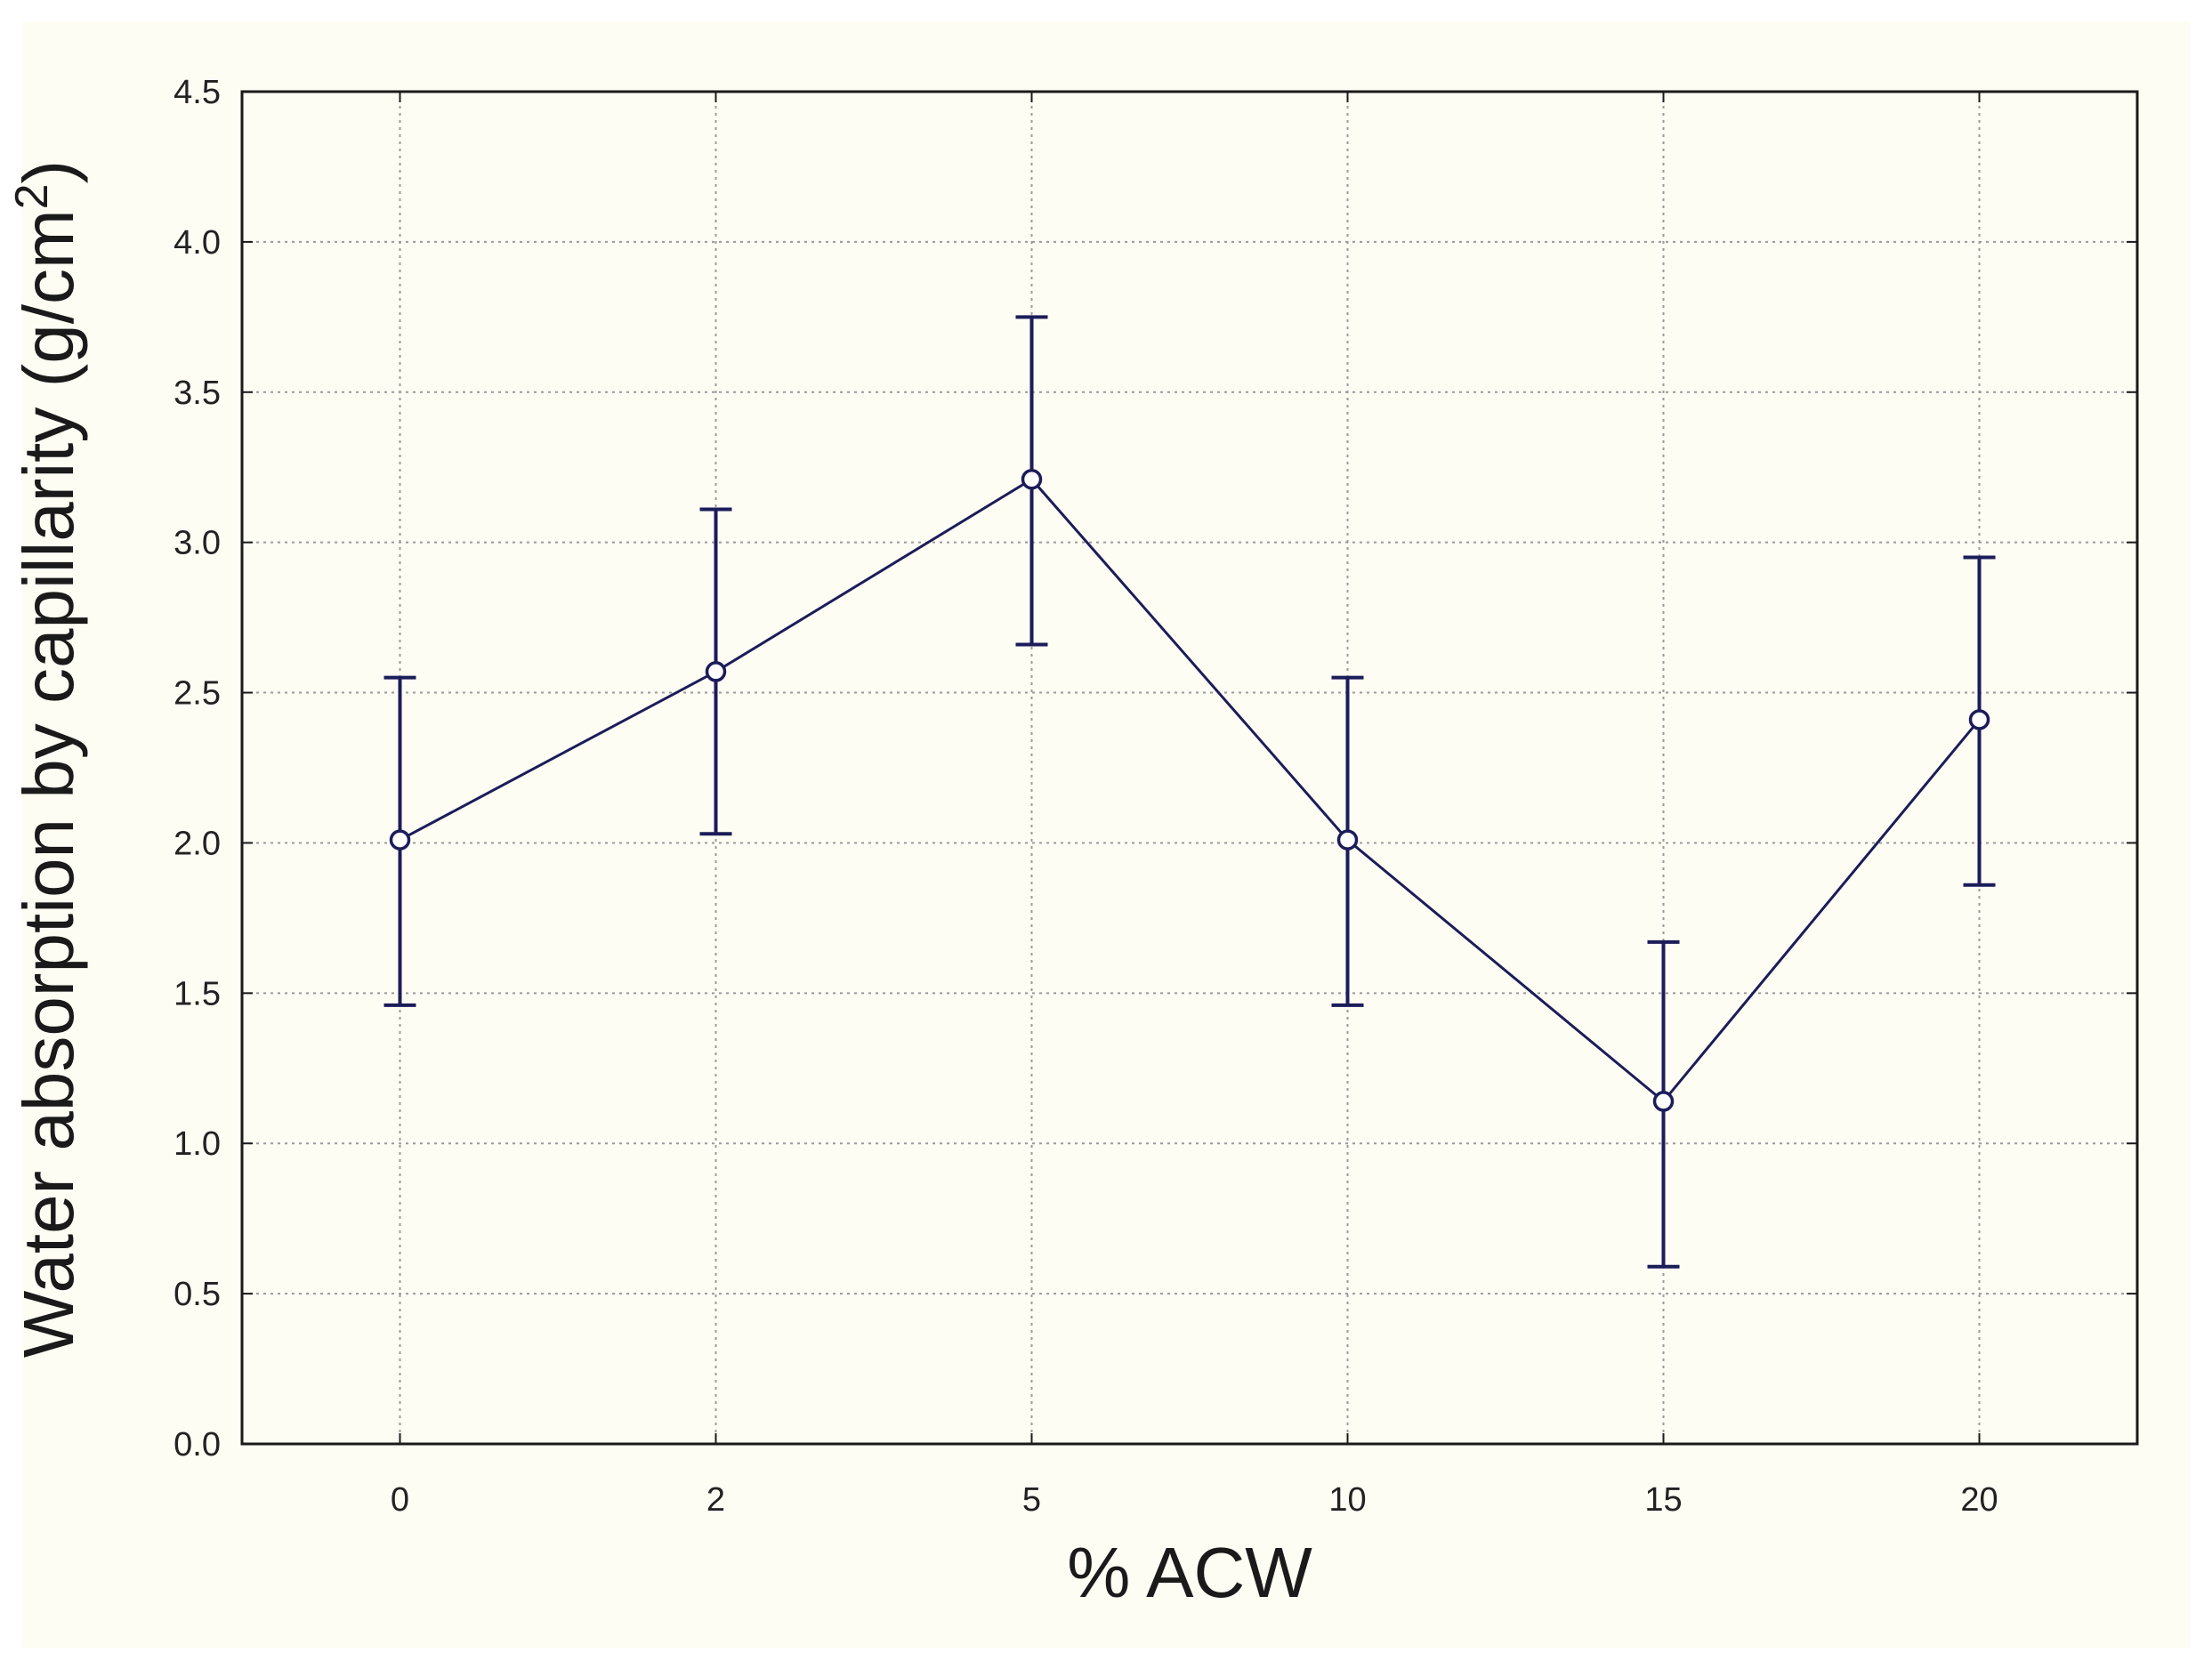  I want to click on y-tick-label: 3.5, so click(198, 393).